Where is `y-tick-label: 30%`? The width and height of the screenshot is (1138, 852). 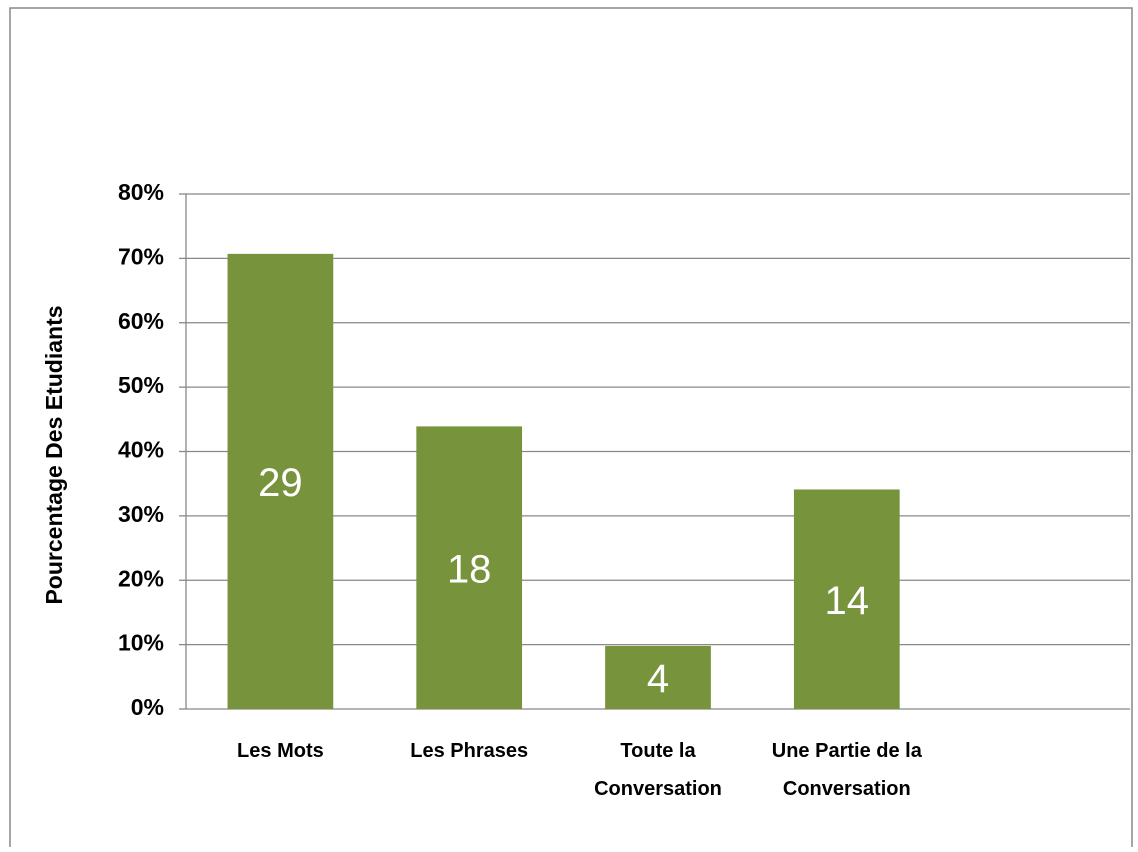
y-tick-label: 30% is located at coordinates (141, 514).